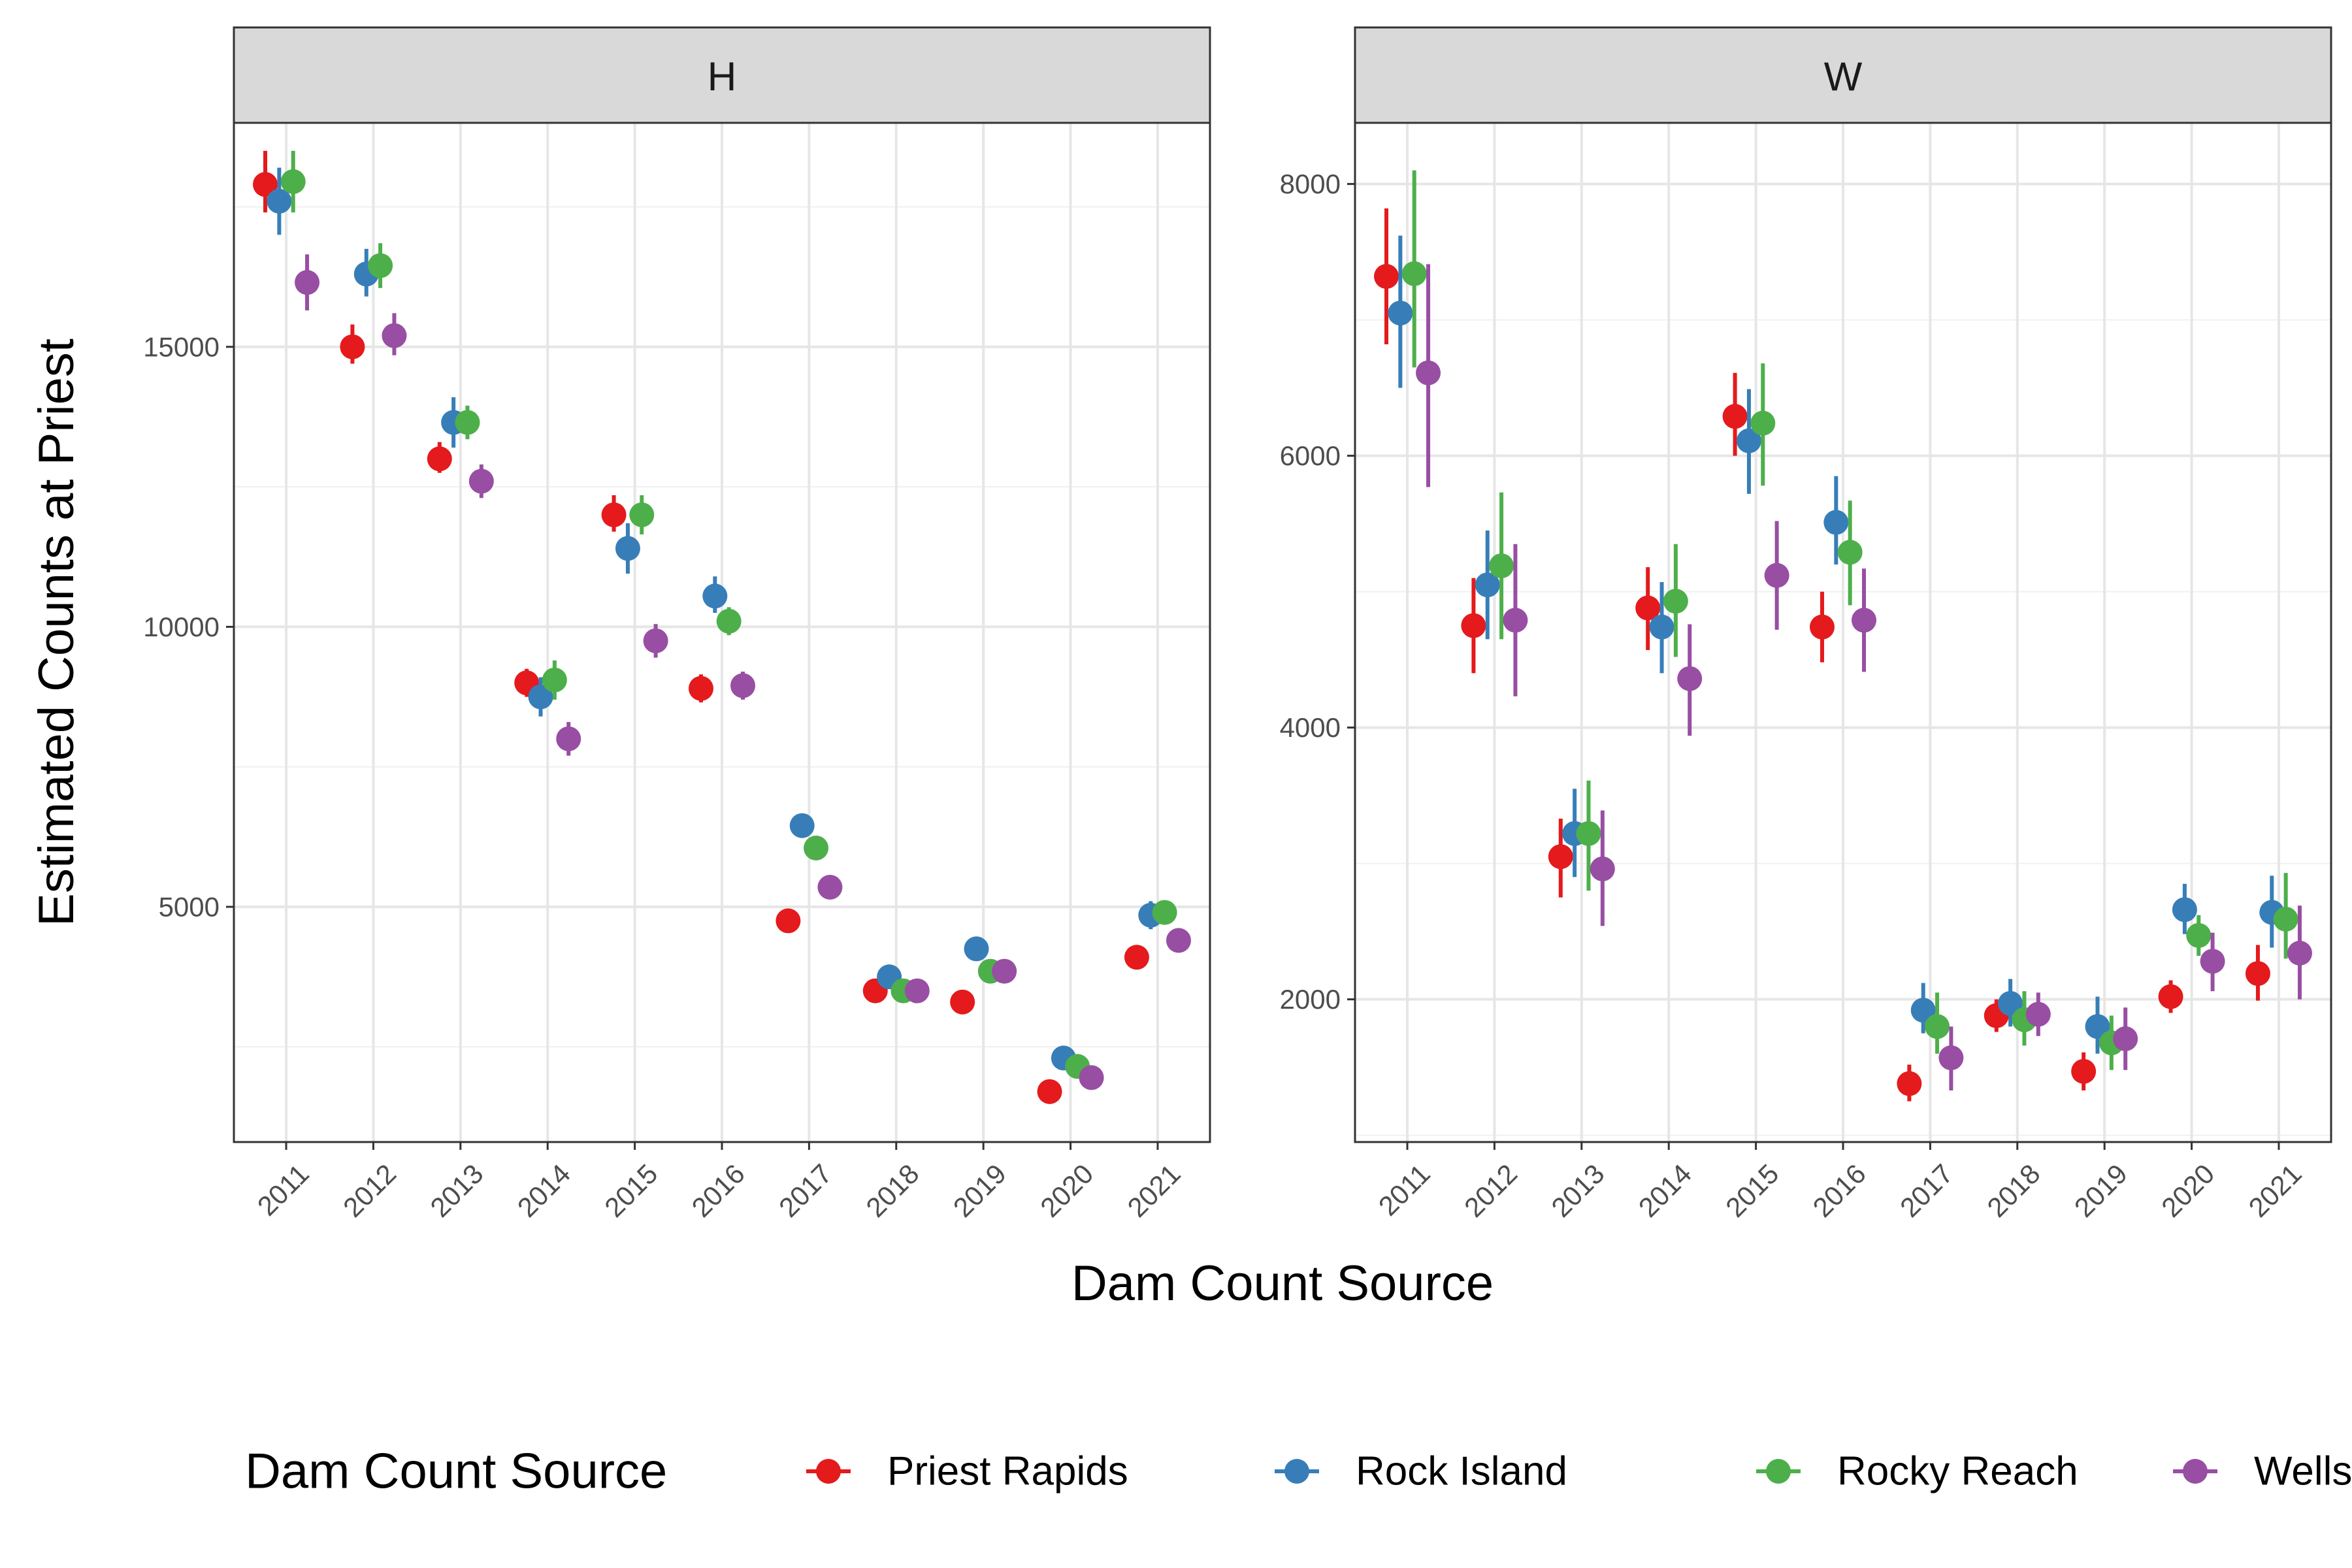  I want to click on legend-key-point-rocky-reach, so click(1778, 1471).